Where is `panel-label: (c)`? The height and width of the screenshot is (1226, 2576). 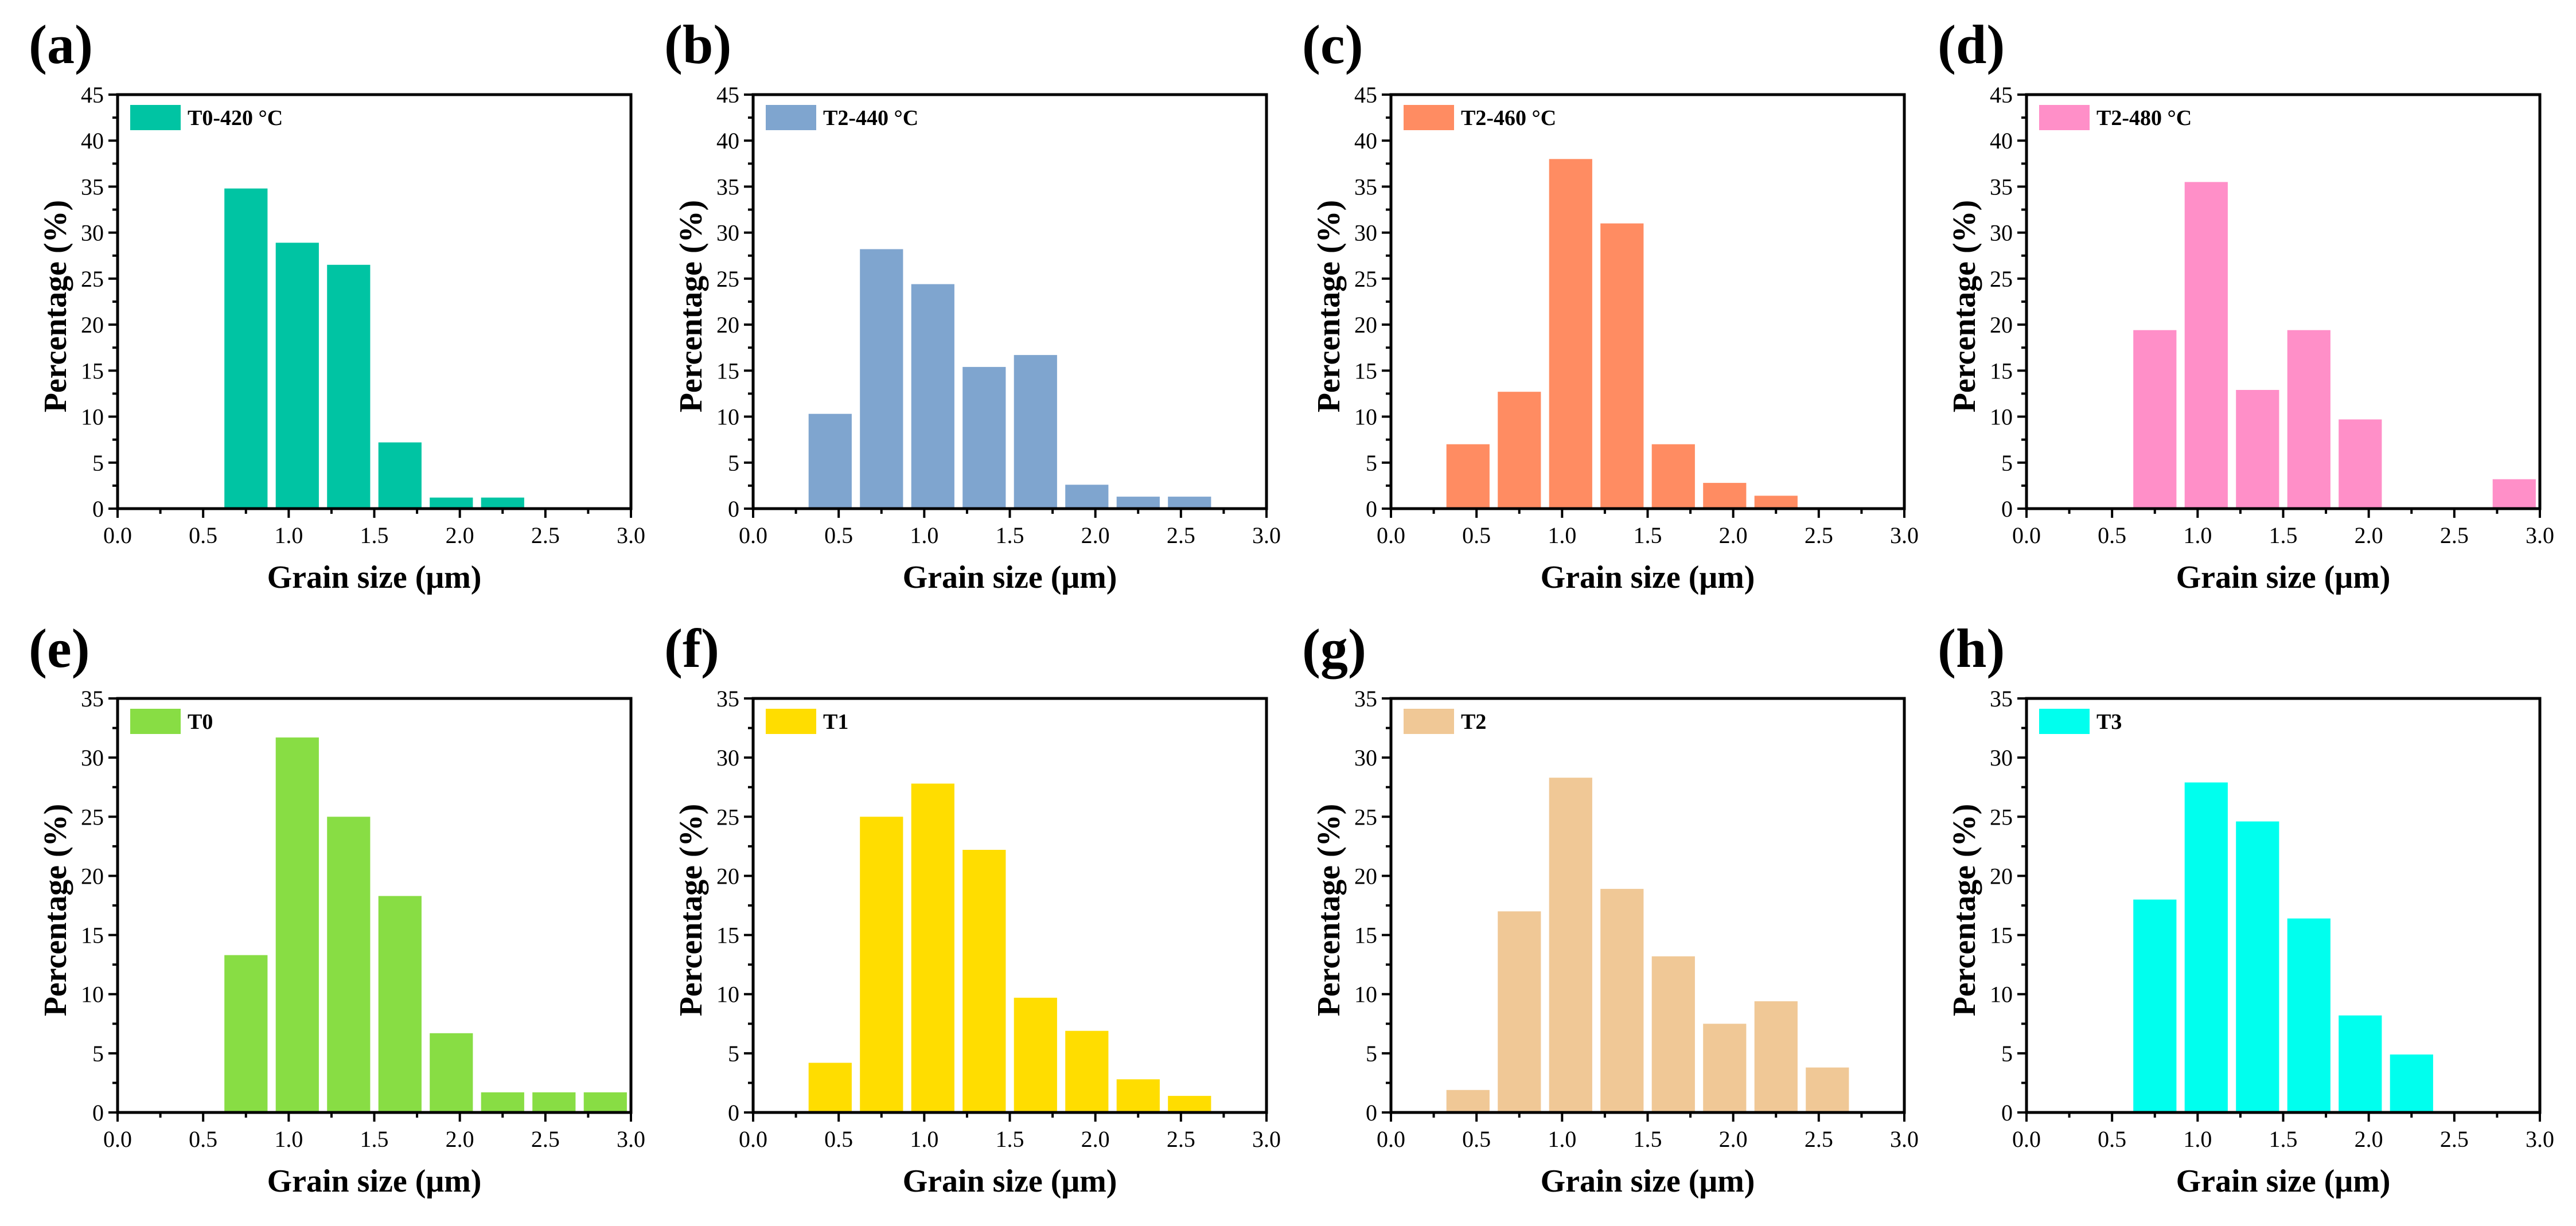 panel-label: (c) is located at coordinates (1333, 45).